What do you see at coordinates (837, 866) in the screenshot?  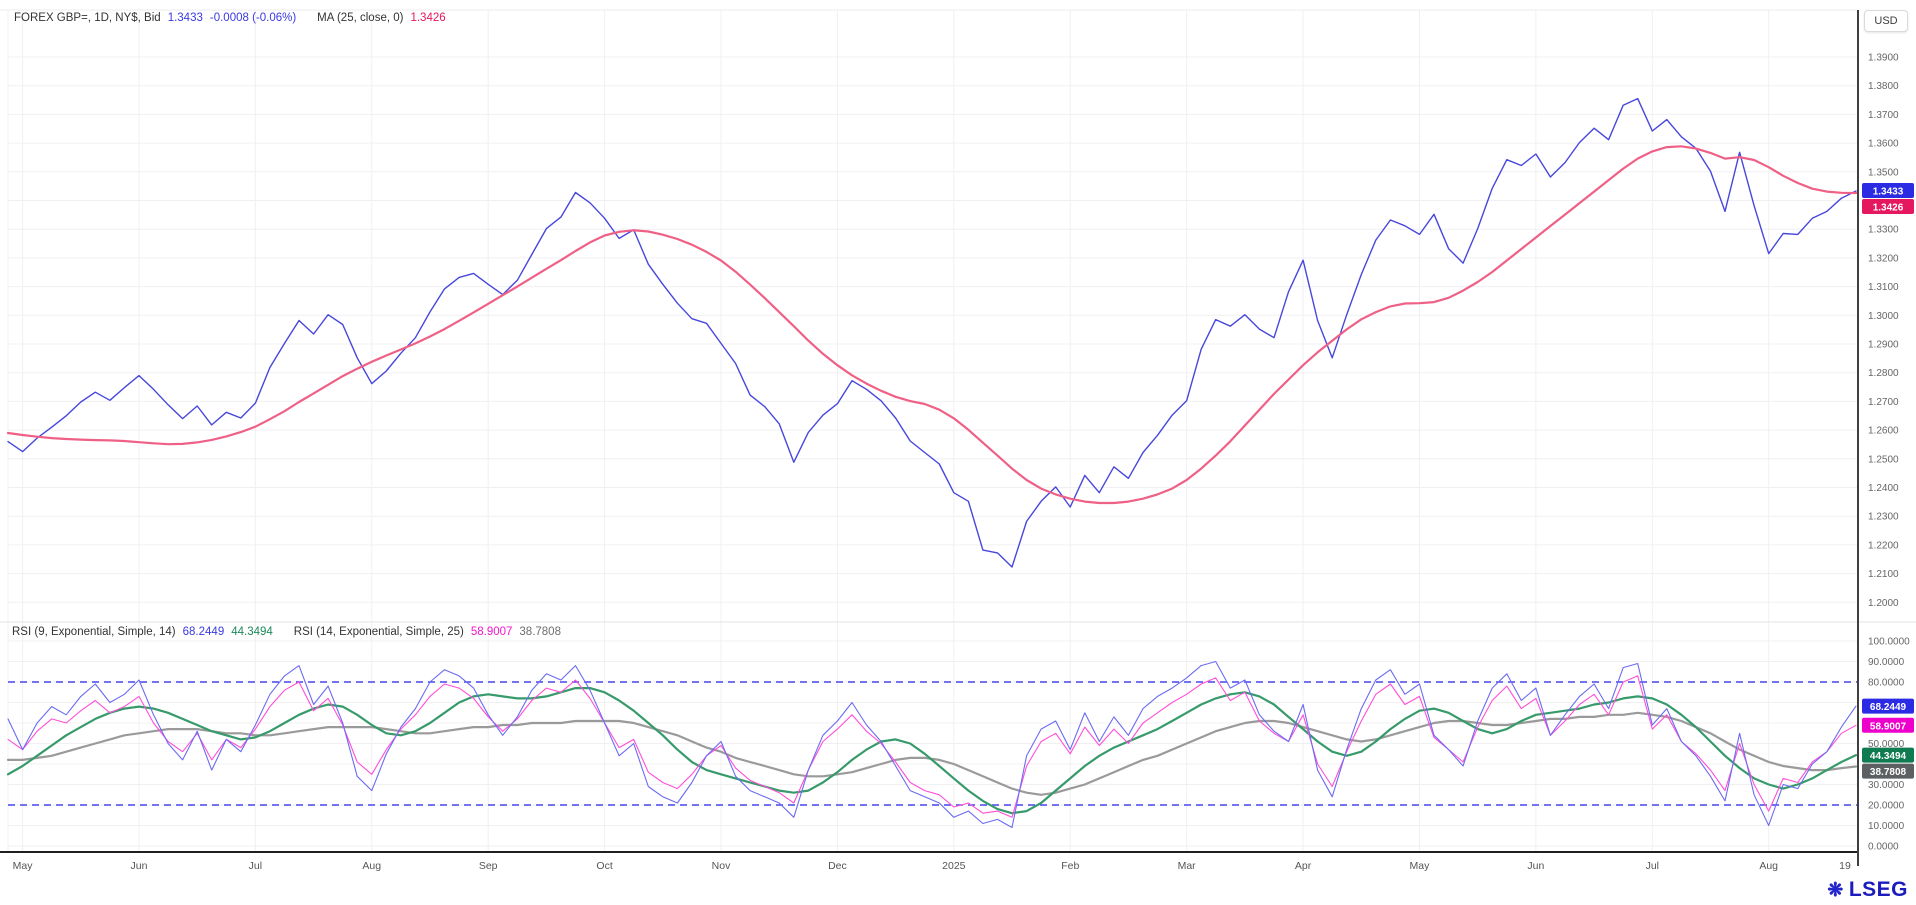 I see `time-tick-label: Dec` at bounding box center [837, 866].